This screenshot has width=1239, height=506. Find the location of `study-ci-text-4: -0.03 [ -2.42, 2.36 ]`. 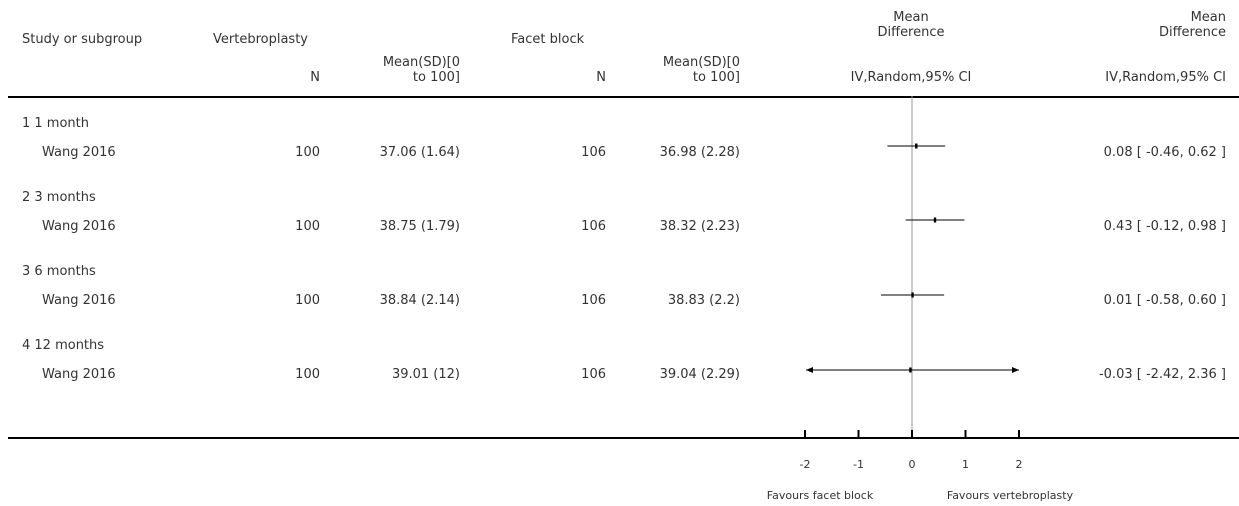

study-ci-text-4: -0.03 [ -2.42, 2.36 ] is located at coordinates (1162, 374).